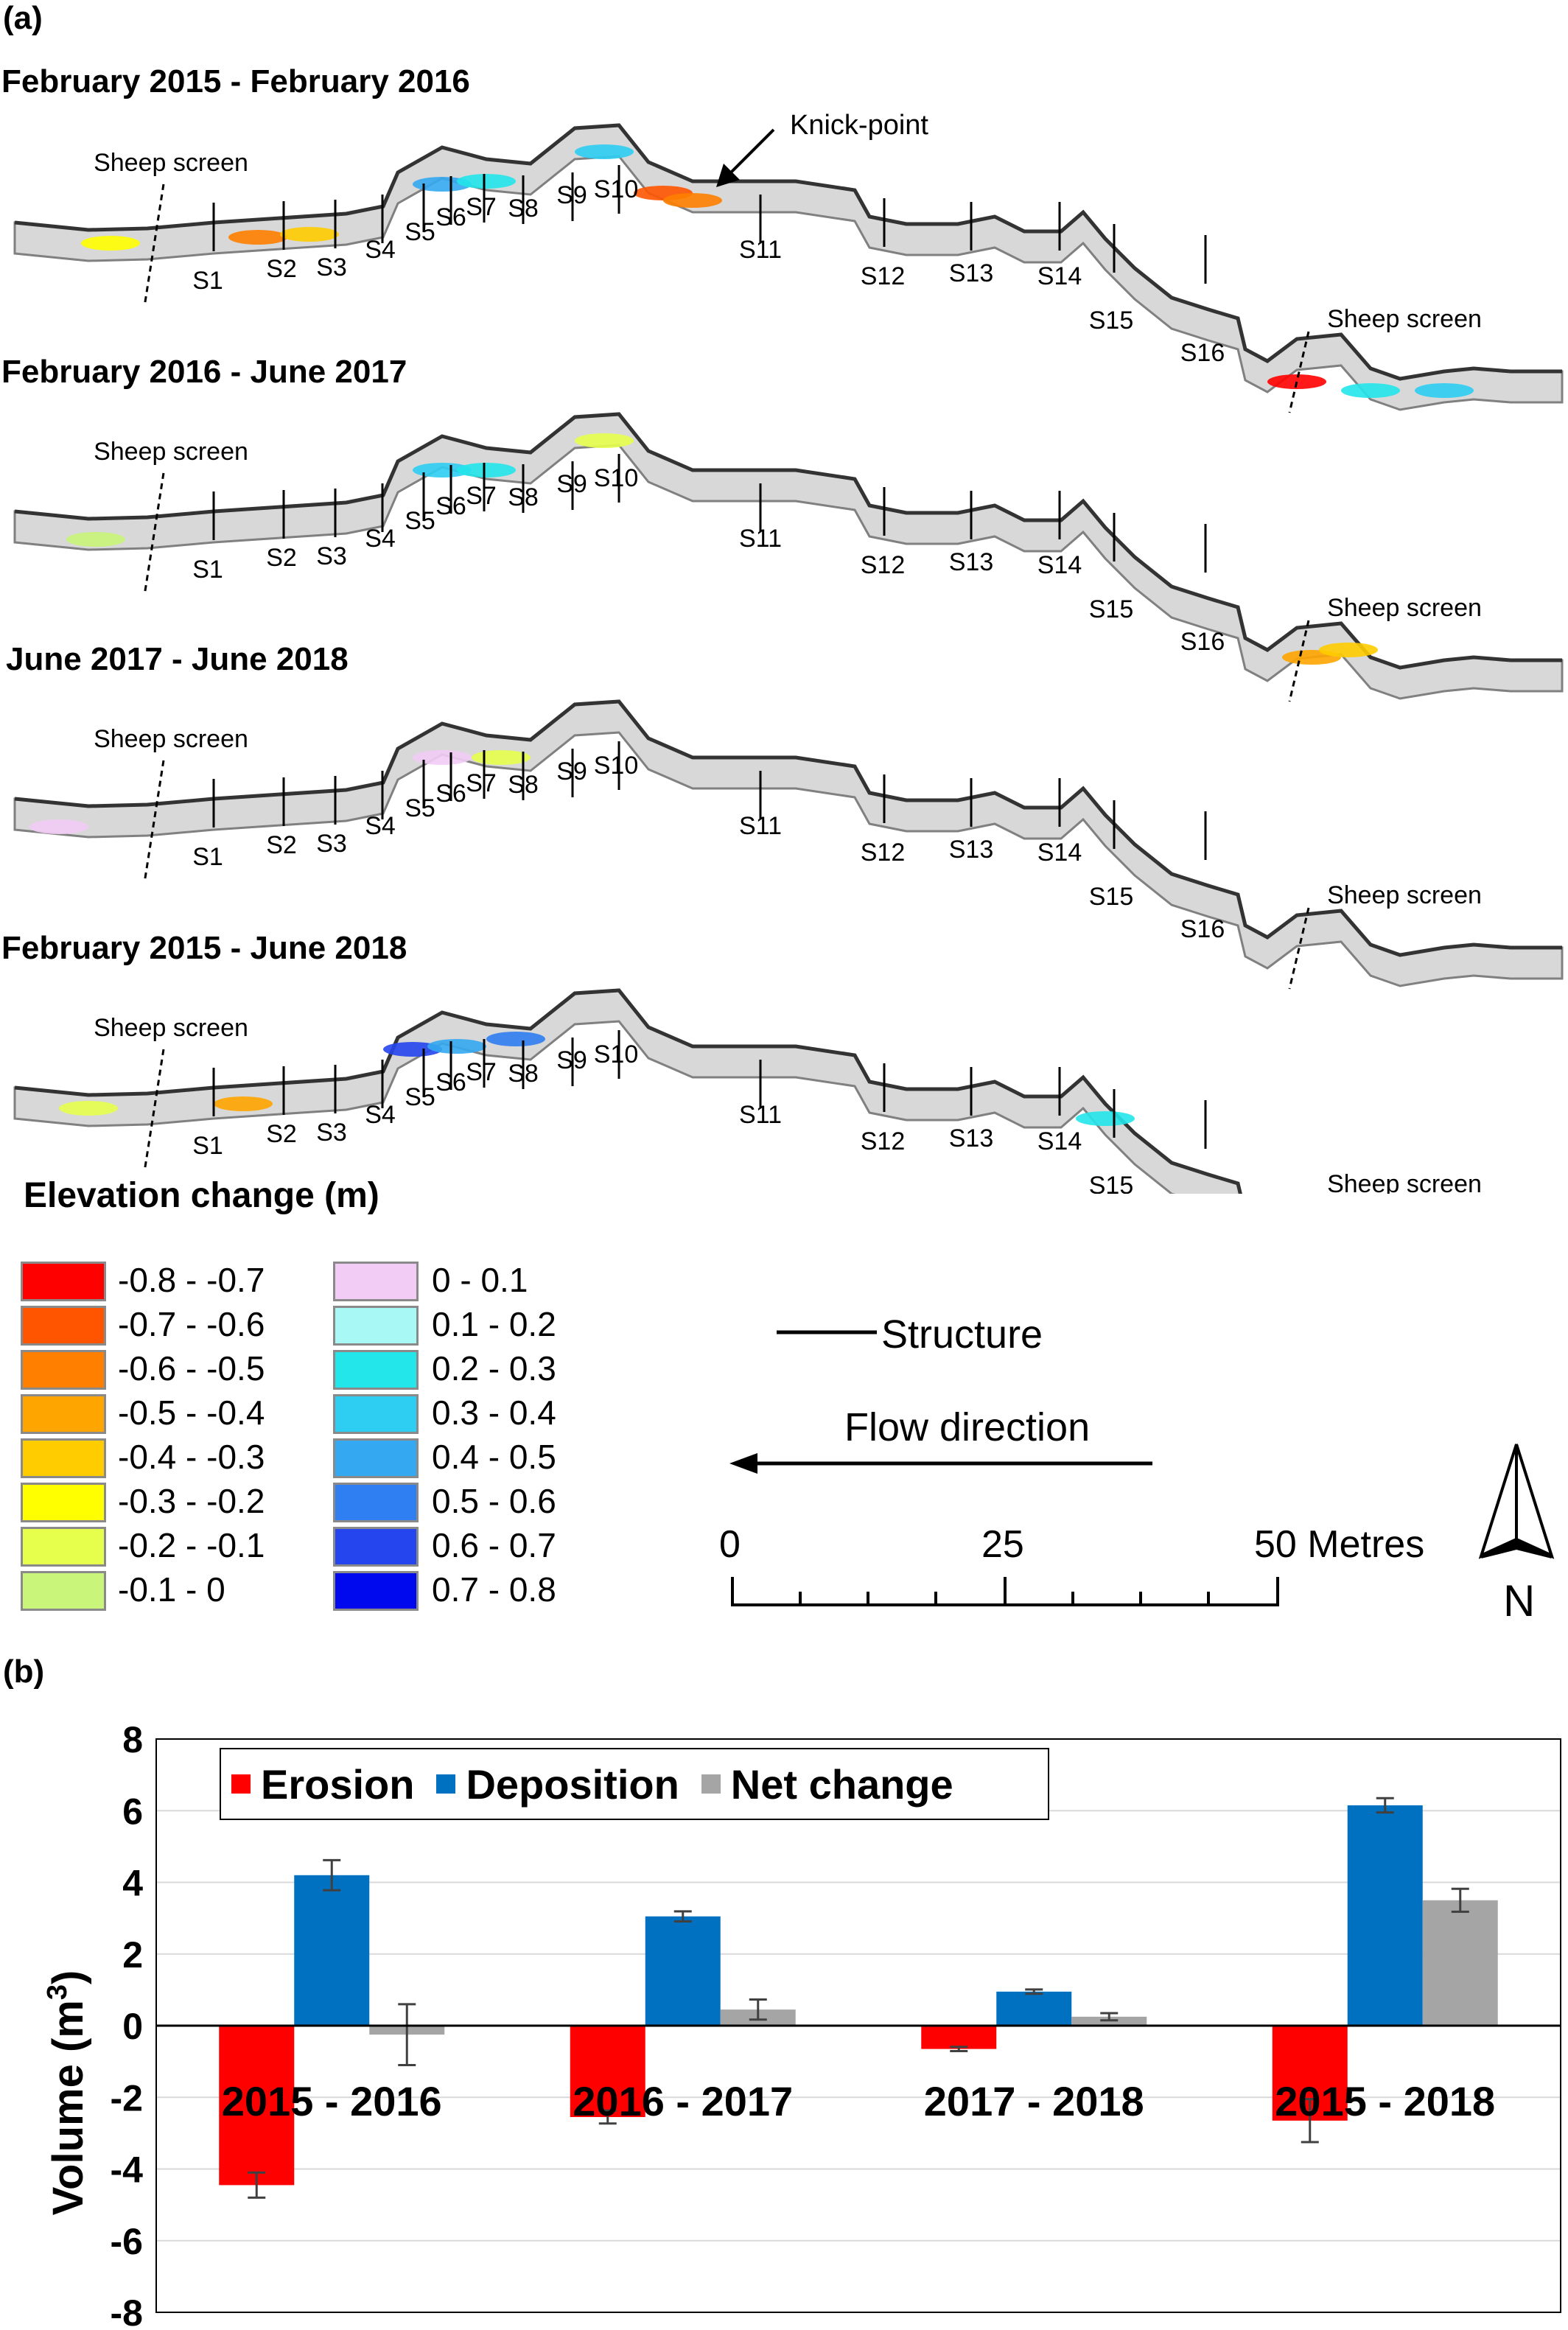 The height and width of the screenshot is (2330, 1568). Describe the element at coordinates (1519, 1601) in the screenshot. I see `north-label: N` at that location.